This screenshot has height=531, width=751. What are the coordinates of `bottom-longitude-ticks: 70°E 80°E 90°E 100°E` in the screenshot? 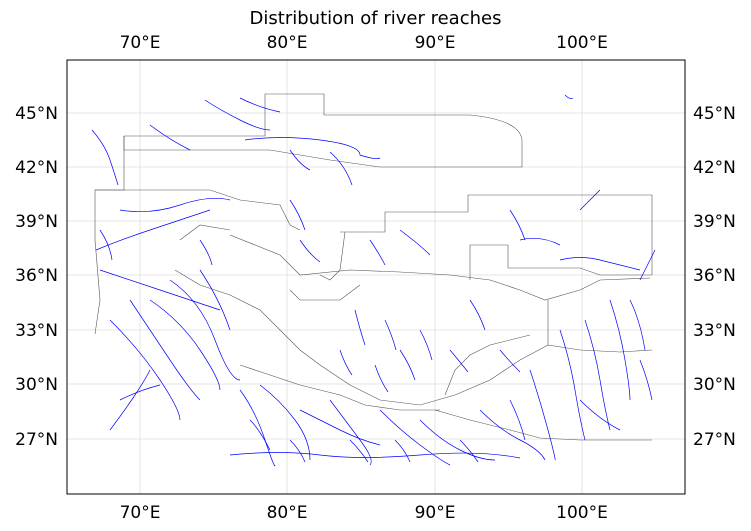 It's located at (364, 513).